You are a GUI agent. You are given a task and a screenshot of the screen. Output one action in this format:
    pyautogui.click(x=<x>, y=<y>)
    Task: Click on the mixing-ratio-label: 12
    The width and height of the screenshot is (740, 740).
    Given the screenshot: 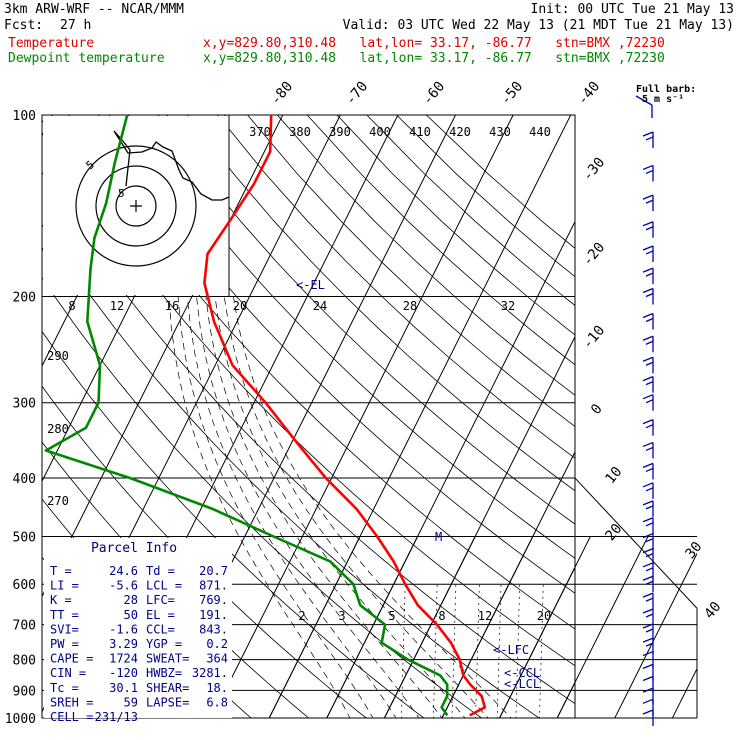 What is the action you would take?
    pyautogui.click(x=485, y=616)
    